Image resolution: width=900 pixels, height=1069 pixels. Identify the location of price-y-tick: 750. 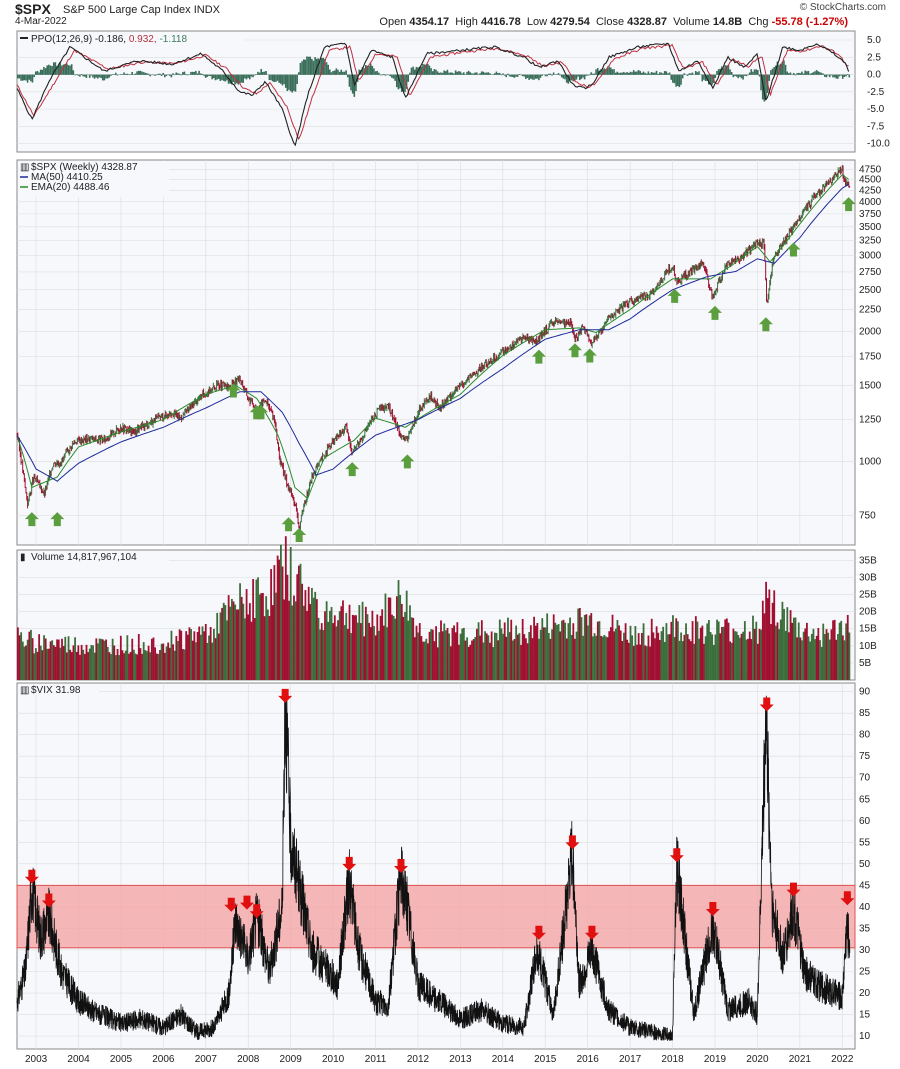
(867, 515).